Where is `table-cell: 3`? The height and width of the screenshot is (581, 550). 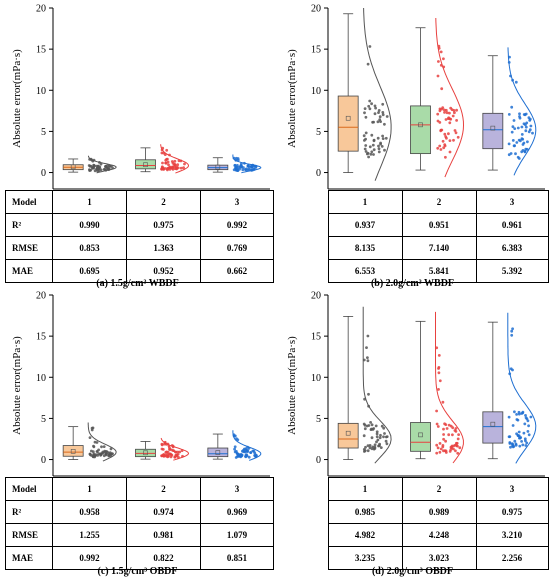 table-cell: 3 is located at coordinates (512, 489).